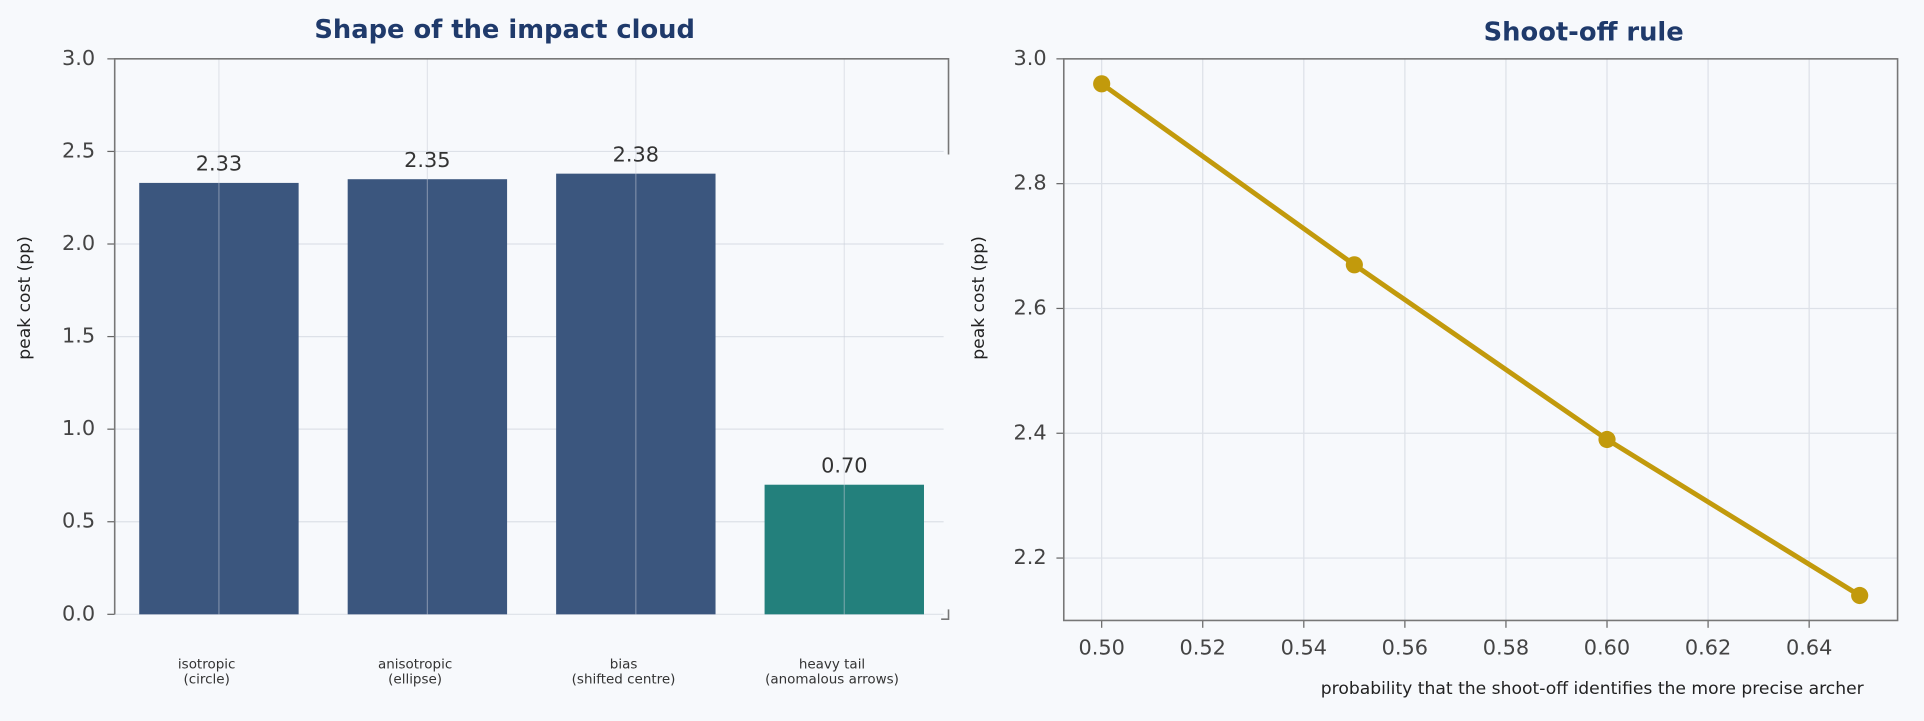 This screenshot has height=721, width=1924. What do you see at coordinates (78, 150) in the screenshot?
I see `y-tick-label: 2.5` at bounding box center [78, 150].